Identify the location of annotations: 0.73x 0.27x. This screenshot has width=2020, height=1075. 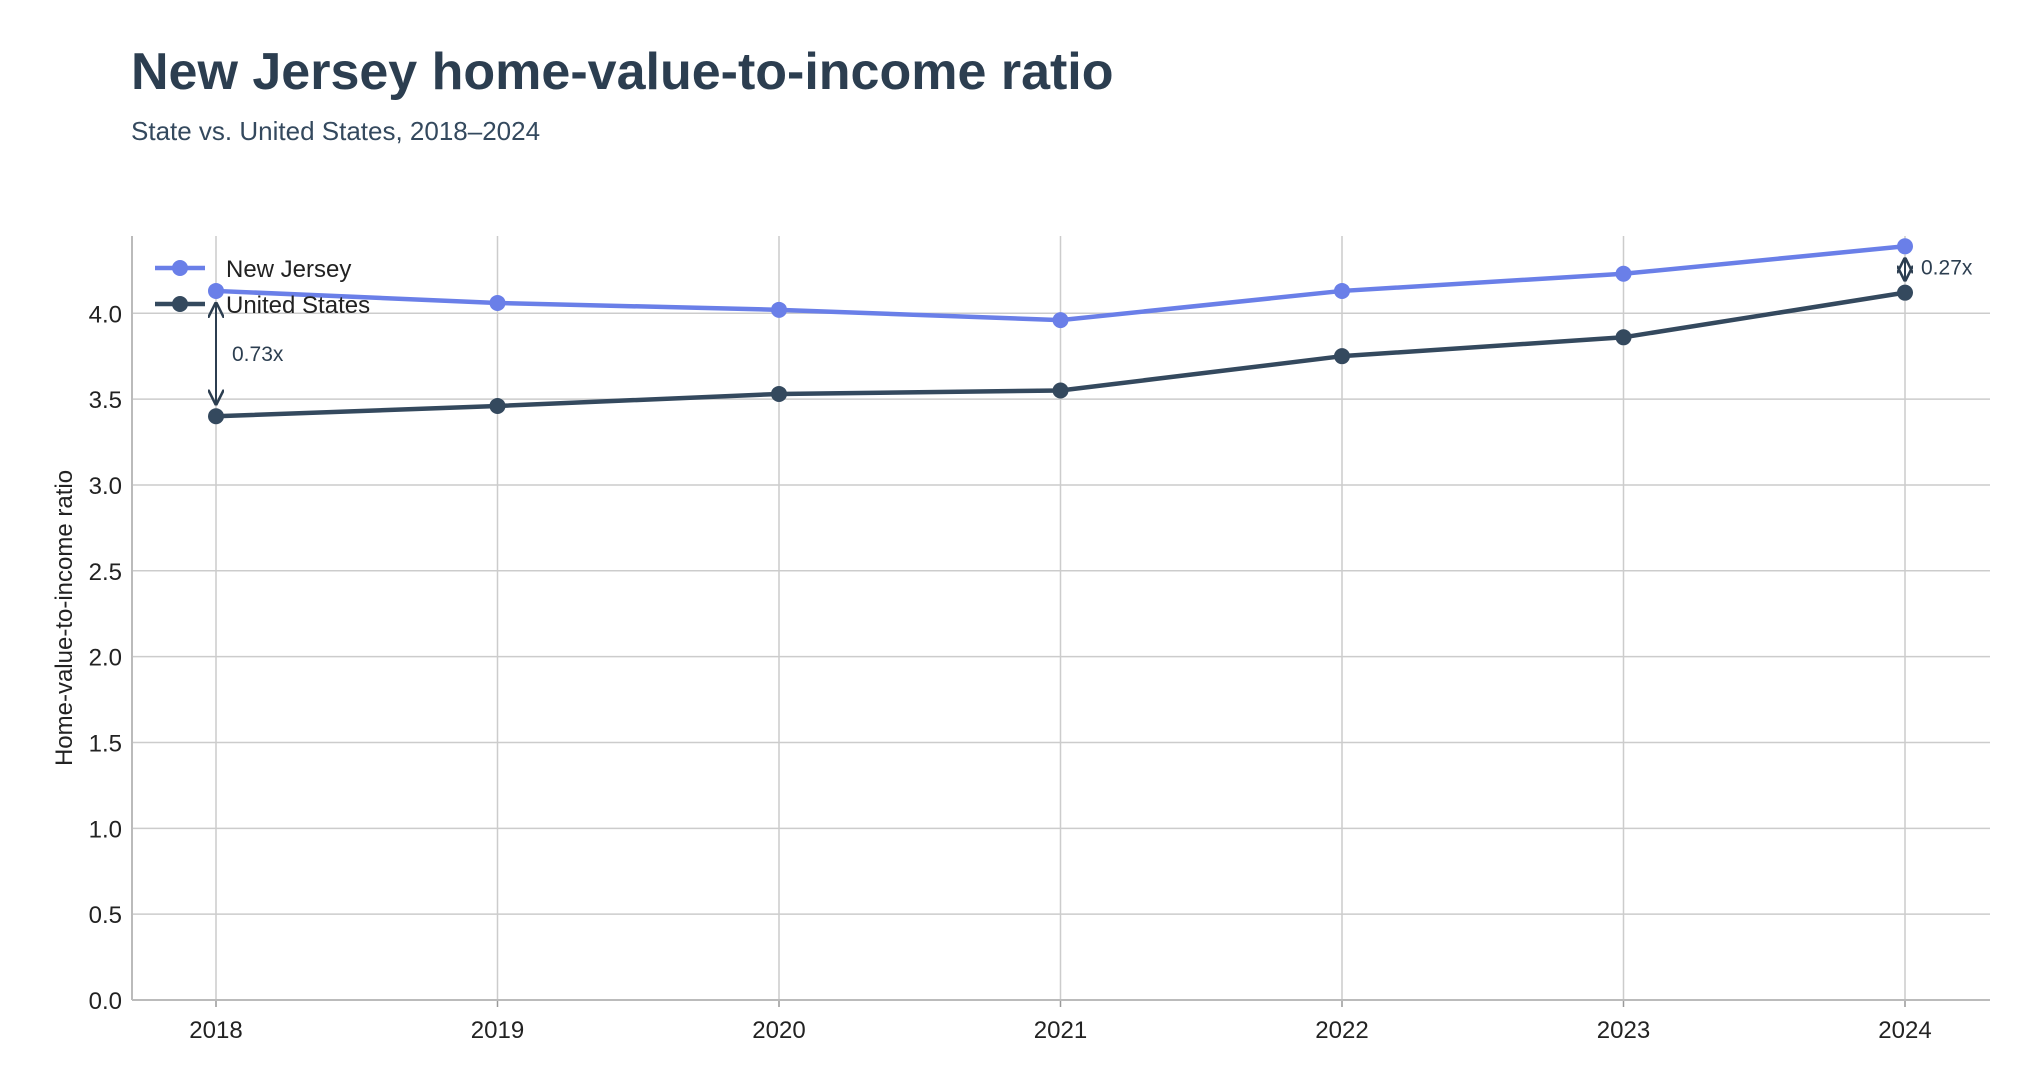
(1094, 331).